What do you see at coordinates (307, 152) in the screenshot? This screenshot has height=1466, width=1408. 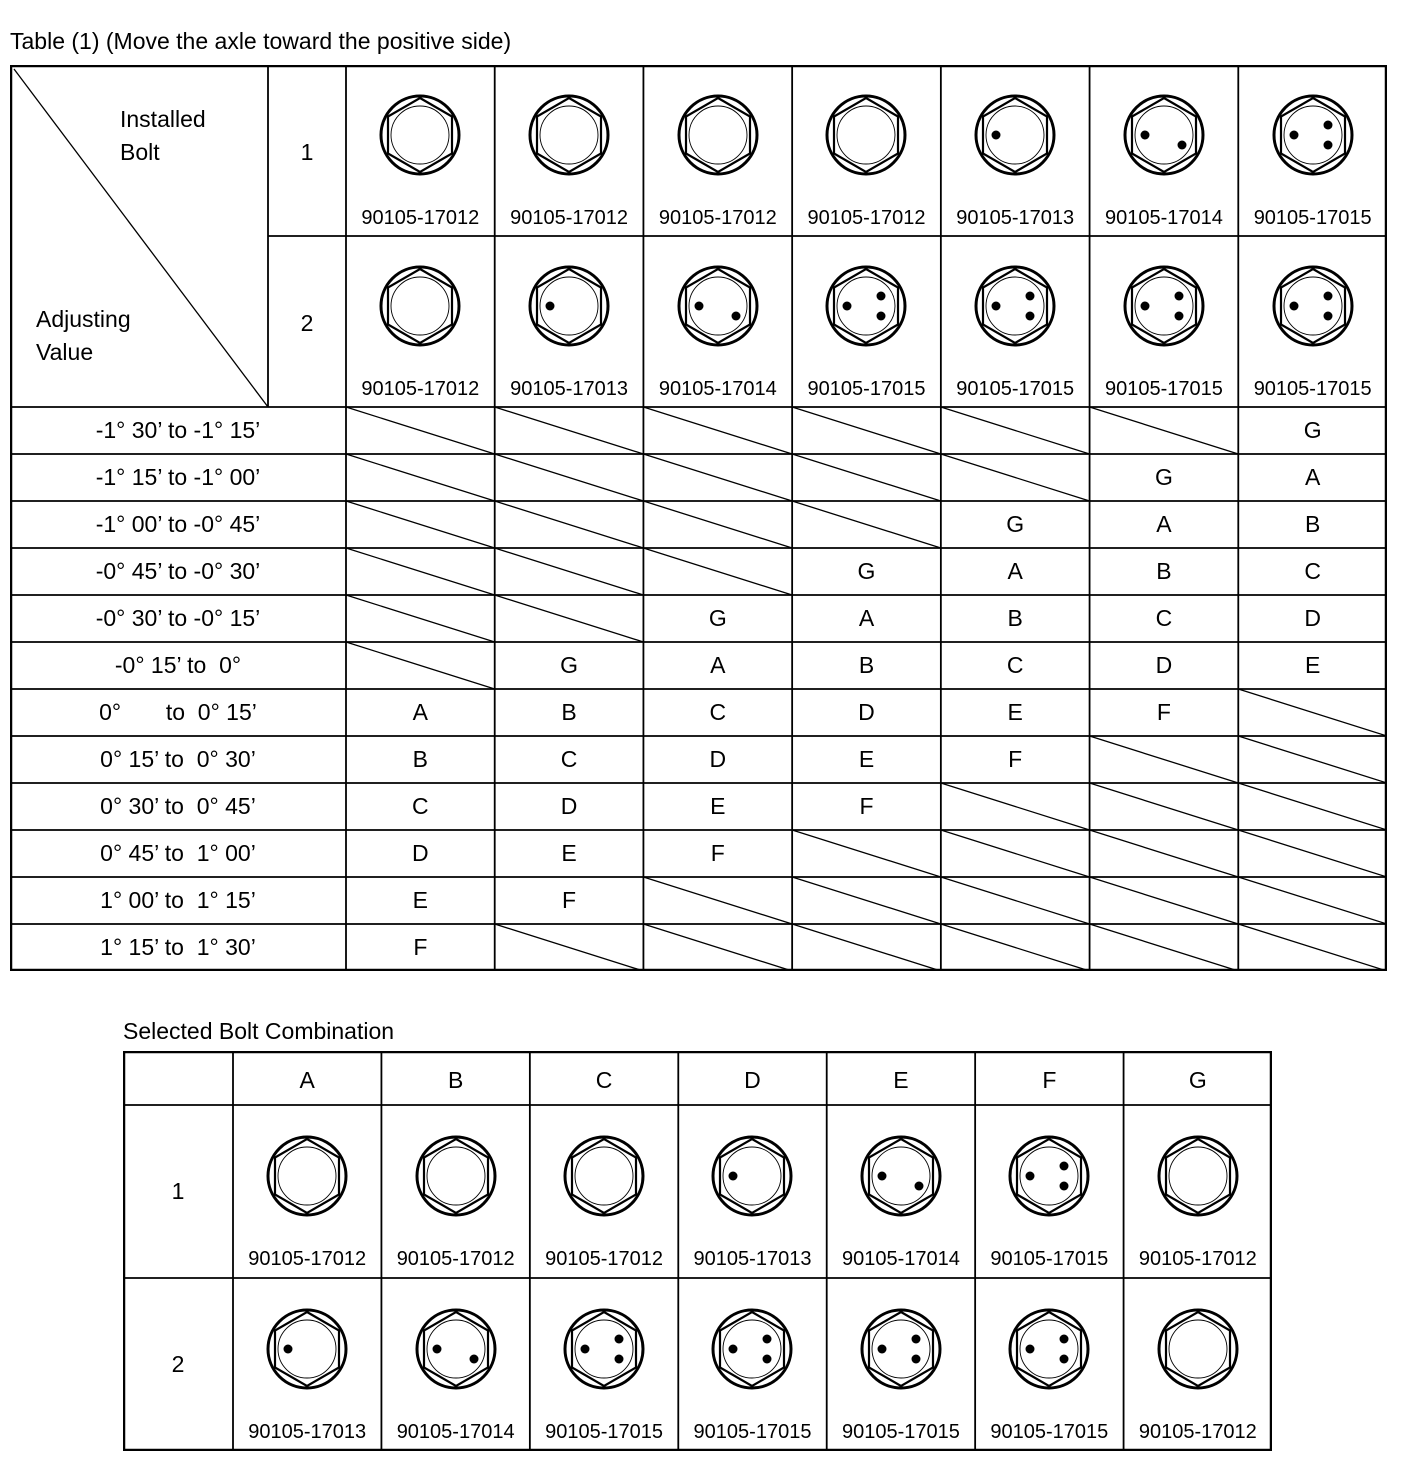 I see `bolt-row-number: 1` at bounding box center [307, 152].